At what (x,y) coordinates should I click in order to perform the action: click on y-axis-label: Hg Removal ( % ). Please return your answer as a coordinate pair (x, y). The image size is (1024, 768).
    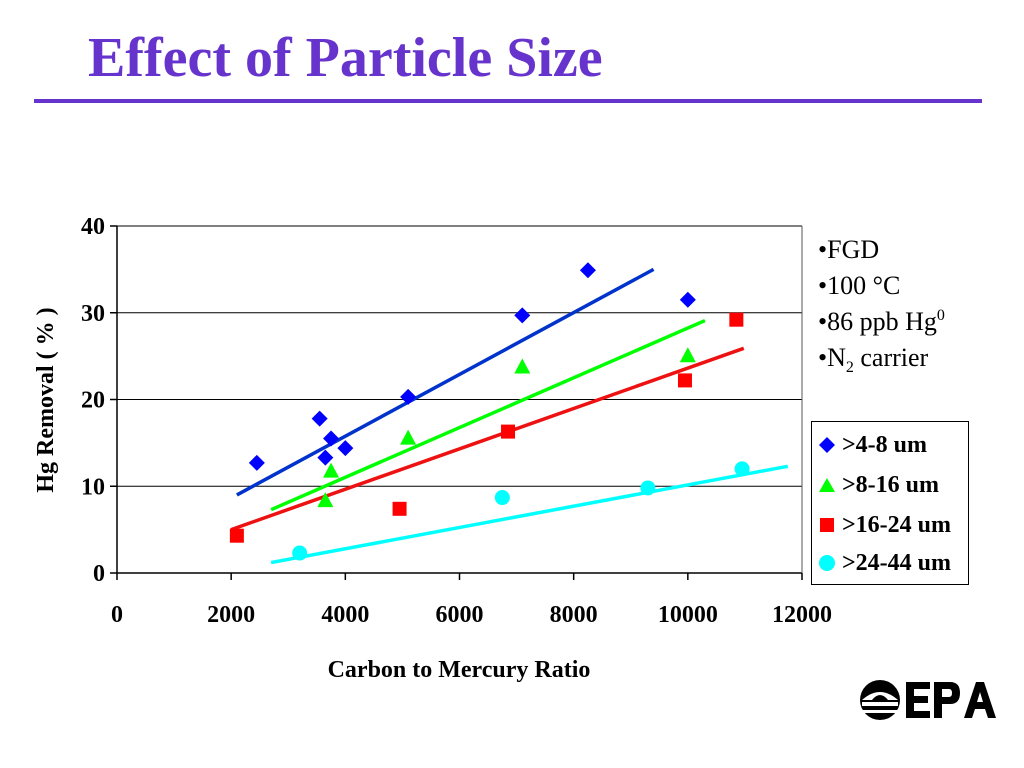
    Looking at the image, I should click on (46, 399).